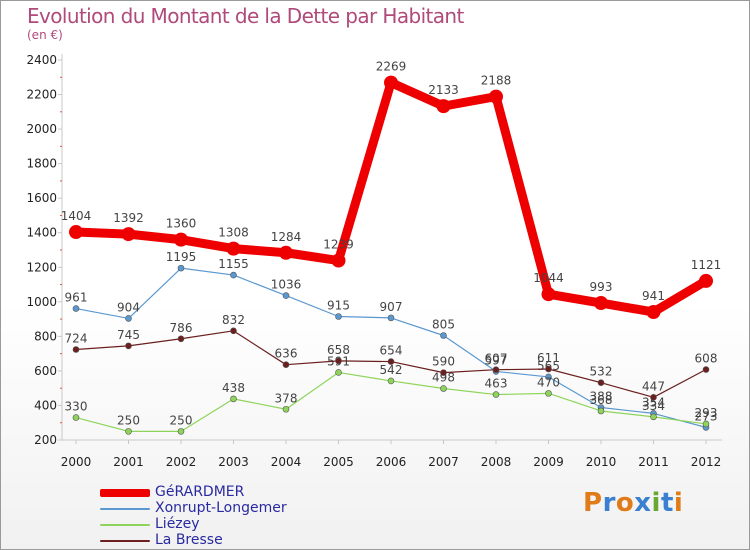  I want to click on y-tick-label: 2000, so click(41, 129).